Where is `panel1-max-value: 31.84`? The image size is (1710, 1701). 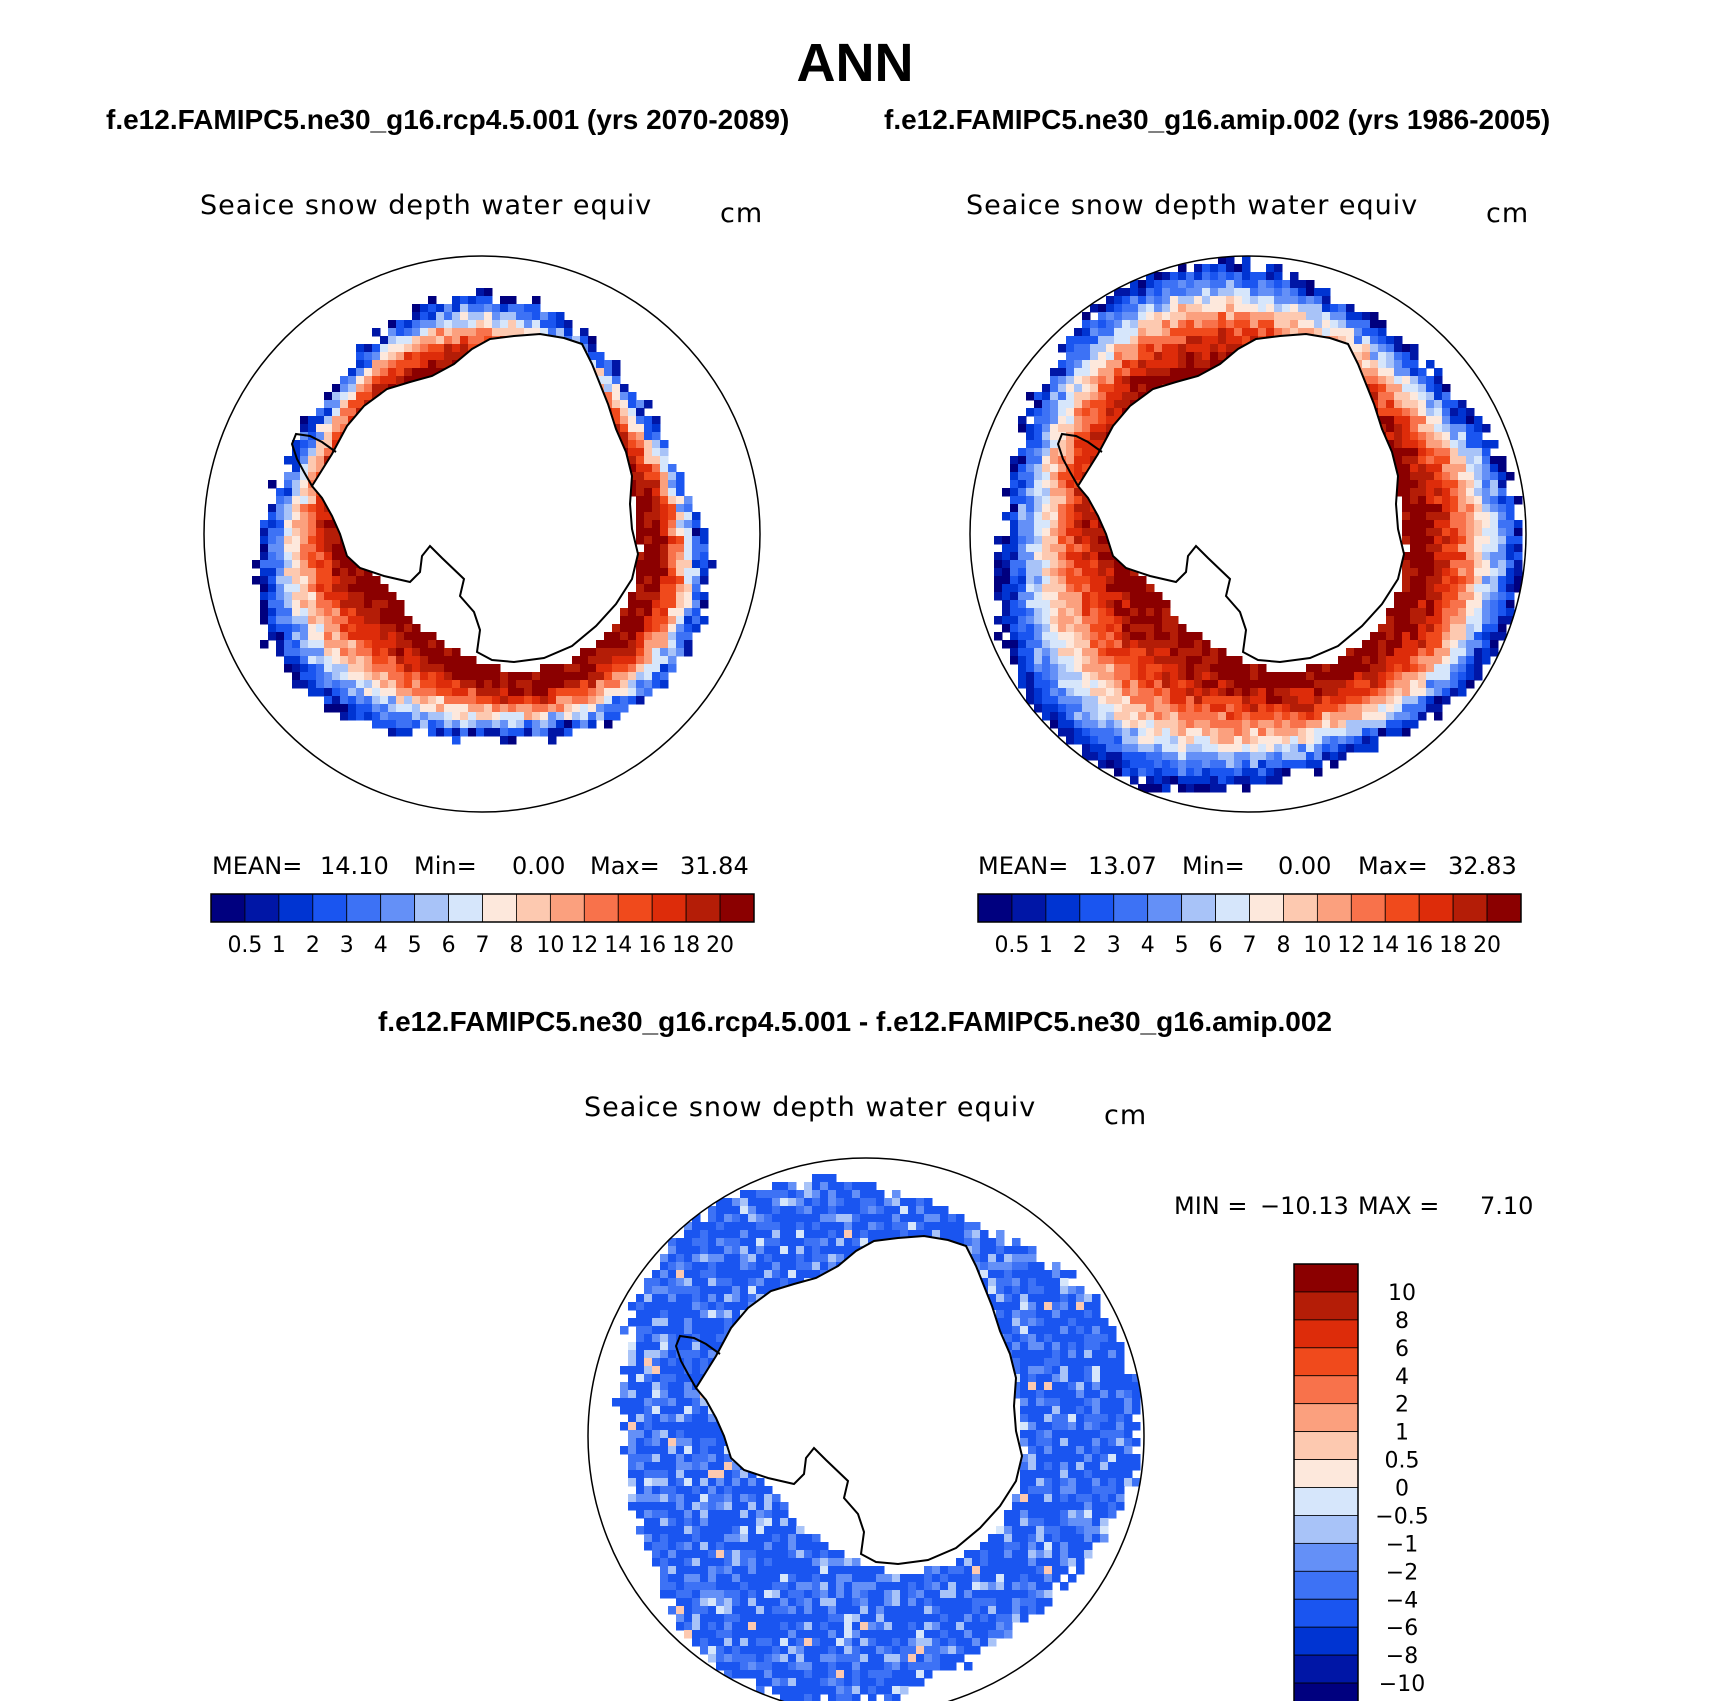
panel1-max-value: 31.84 is located at coordinates (714, 866).